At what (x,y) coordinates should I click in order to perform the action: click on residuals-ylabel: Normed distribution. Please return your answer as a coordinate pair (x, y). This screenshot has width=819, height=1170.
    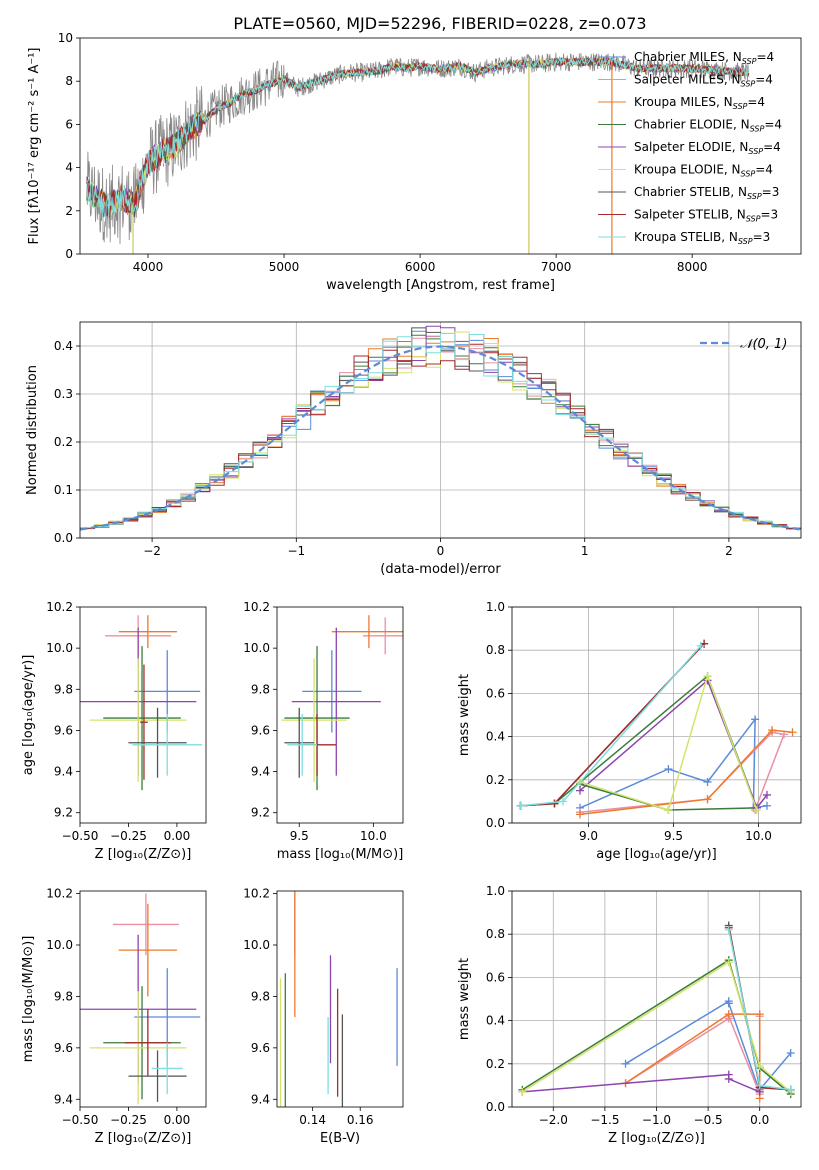
    Looking at the image, I should click on (32, 430).